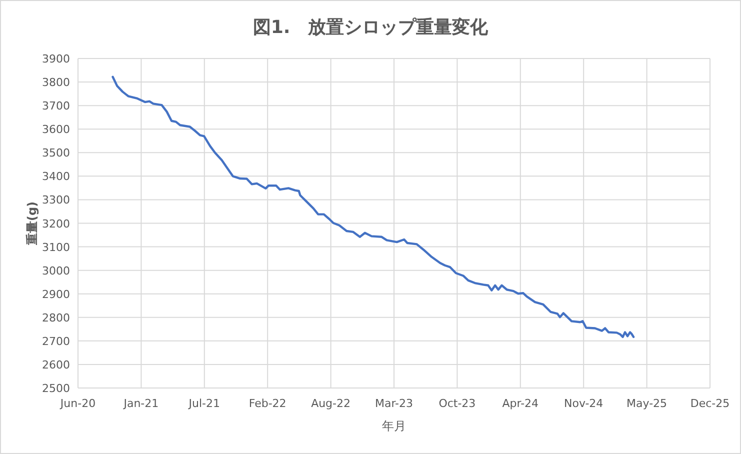  What do you see at coordinates (77, 403) in the screenshot?
I see `x-tick-label: Jun-20` at bounding box center [77, 403].